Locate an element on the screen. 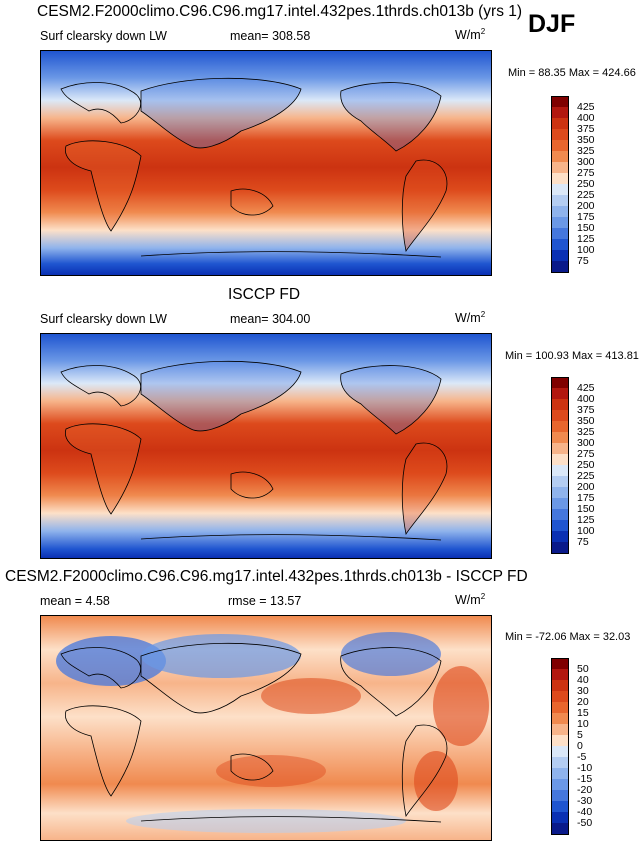 This screenshot has height=846, width=644. panel1-units-text: W/m is located at coordinates (468, 35).